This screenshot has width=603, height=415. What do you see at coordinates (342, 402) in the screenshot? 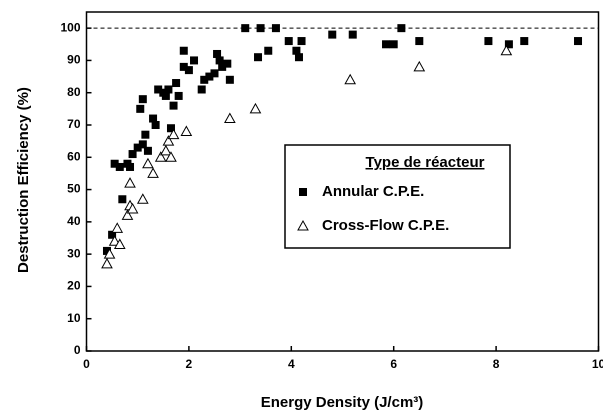
I see `x-axis-label: Energy Density (J/cm³)` at bounding box center [342, 402].